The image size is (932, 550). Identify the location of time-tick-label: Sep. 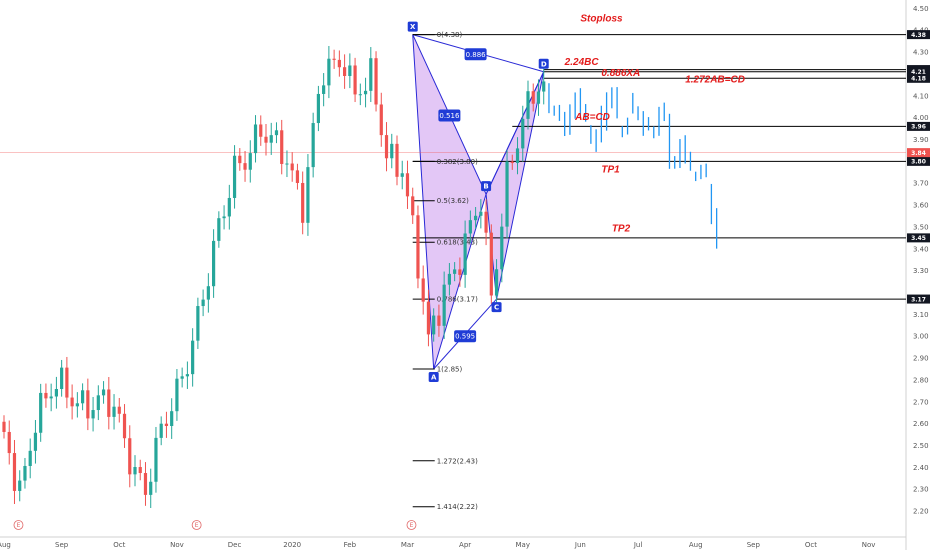
(754, 545).